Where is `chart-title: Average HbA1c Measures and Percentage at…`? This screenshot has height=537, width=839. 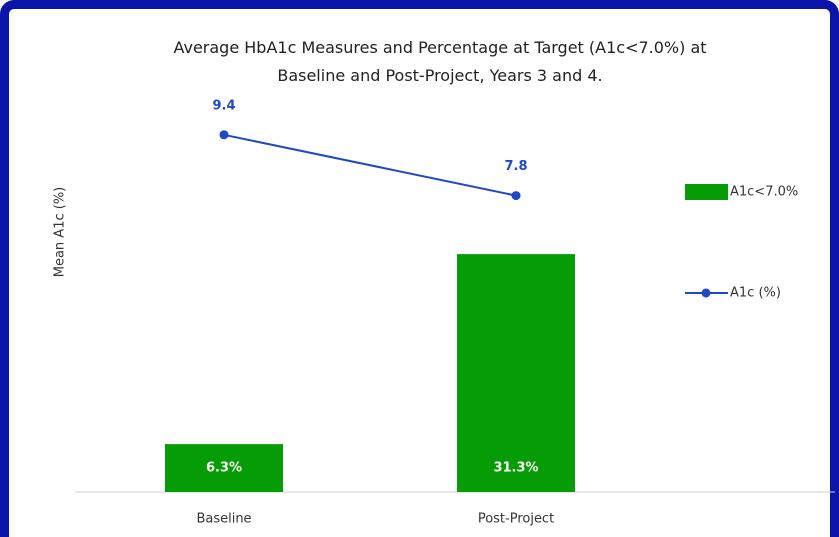
chart-title: Average HbA1c Measures and Percentage at… is located at coordinates (440, 61).